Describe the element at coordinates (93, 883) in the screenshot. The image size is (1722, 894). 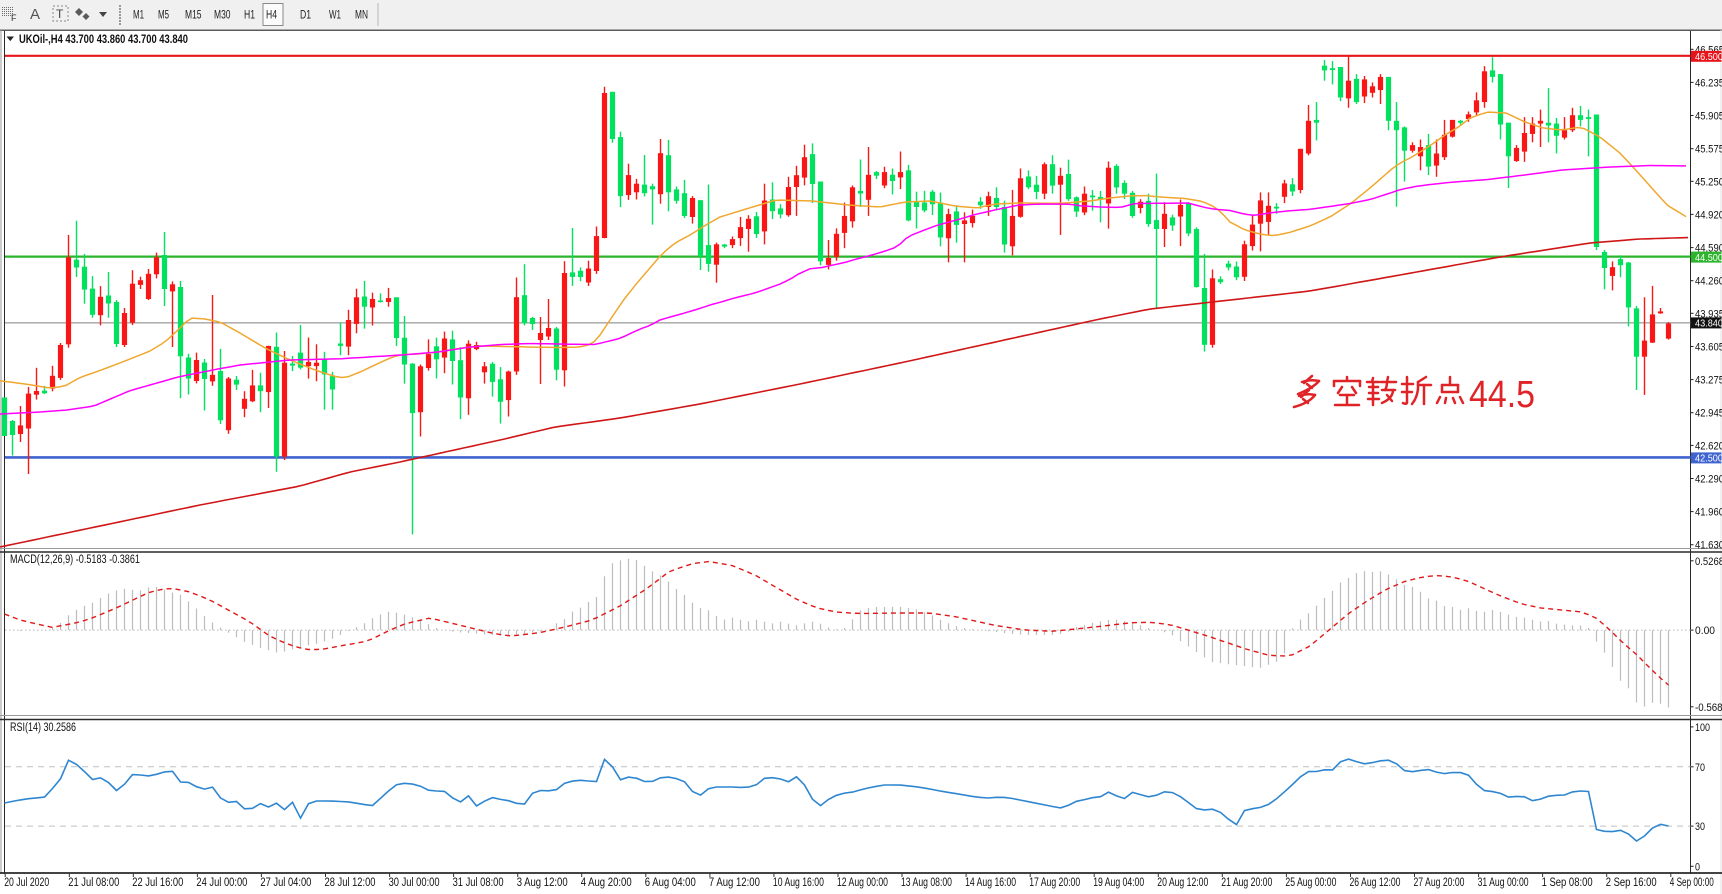
I see `svg-text: 21 Jul 08:00` at that location.